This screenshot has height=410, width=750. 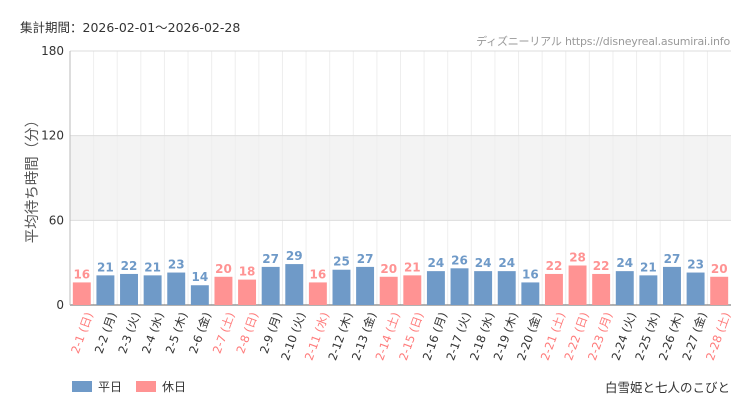 I want to click on bar-value-label: 29, so click(x=294, y=256).